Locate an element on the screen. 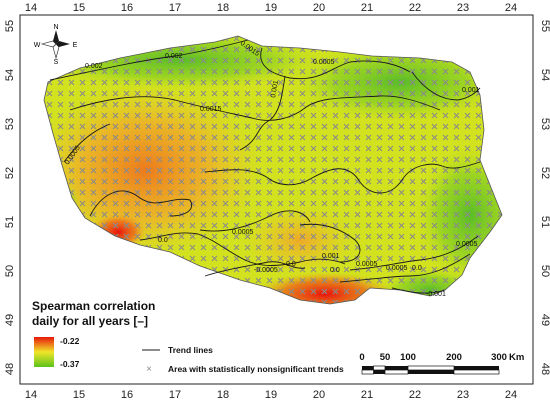 This screenshot has height=407, width=550. scale-bar: 0 50 100 200 300 Km is located at coordinates (441, 363).